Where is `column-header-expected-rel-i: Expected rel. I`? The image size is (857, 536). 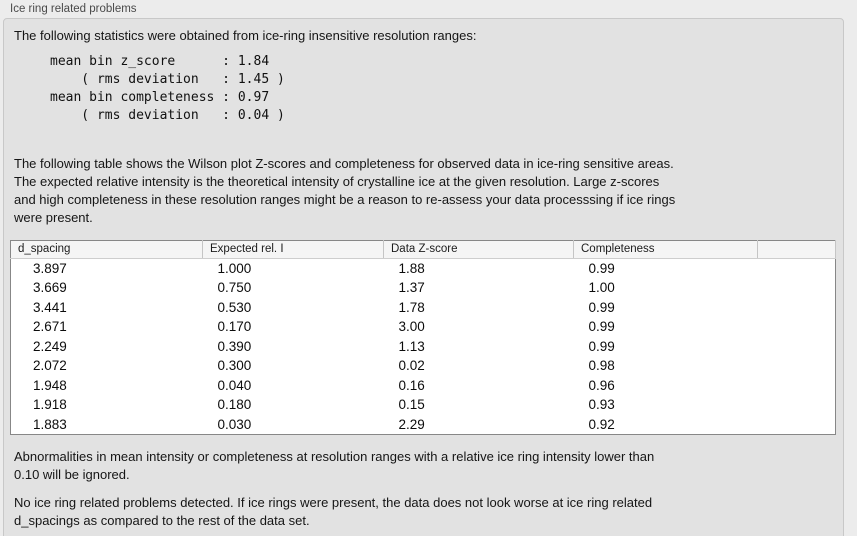
column-header-expected-rel-i: Expected rel. I is located at coordinates (293, 249).